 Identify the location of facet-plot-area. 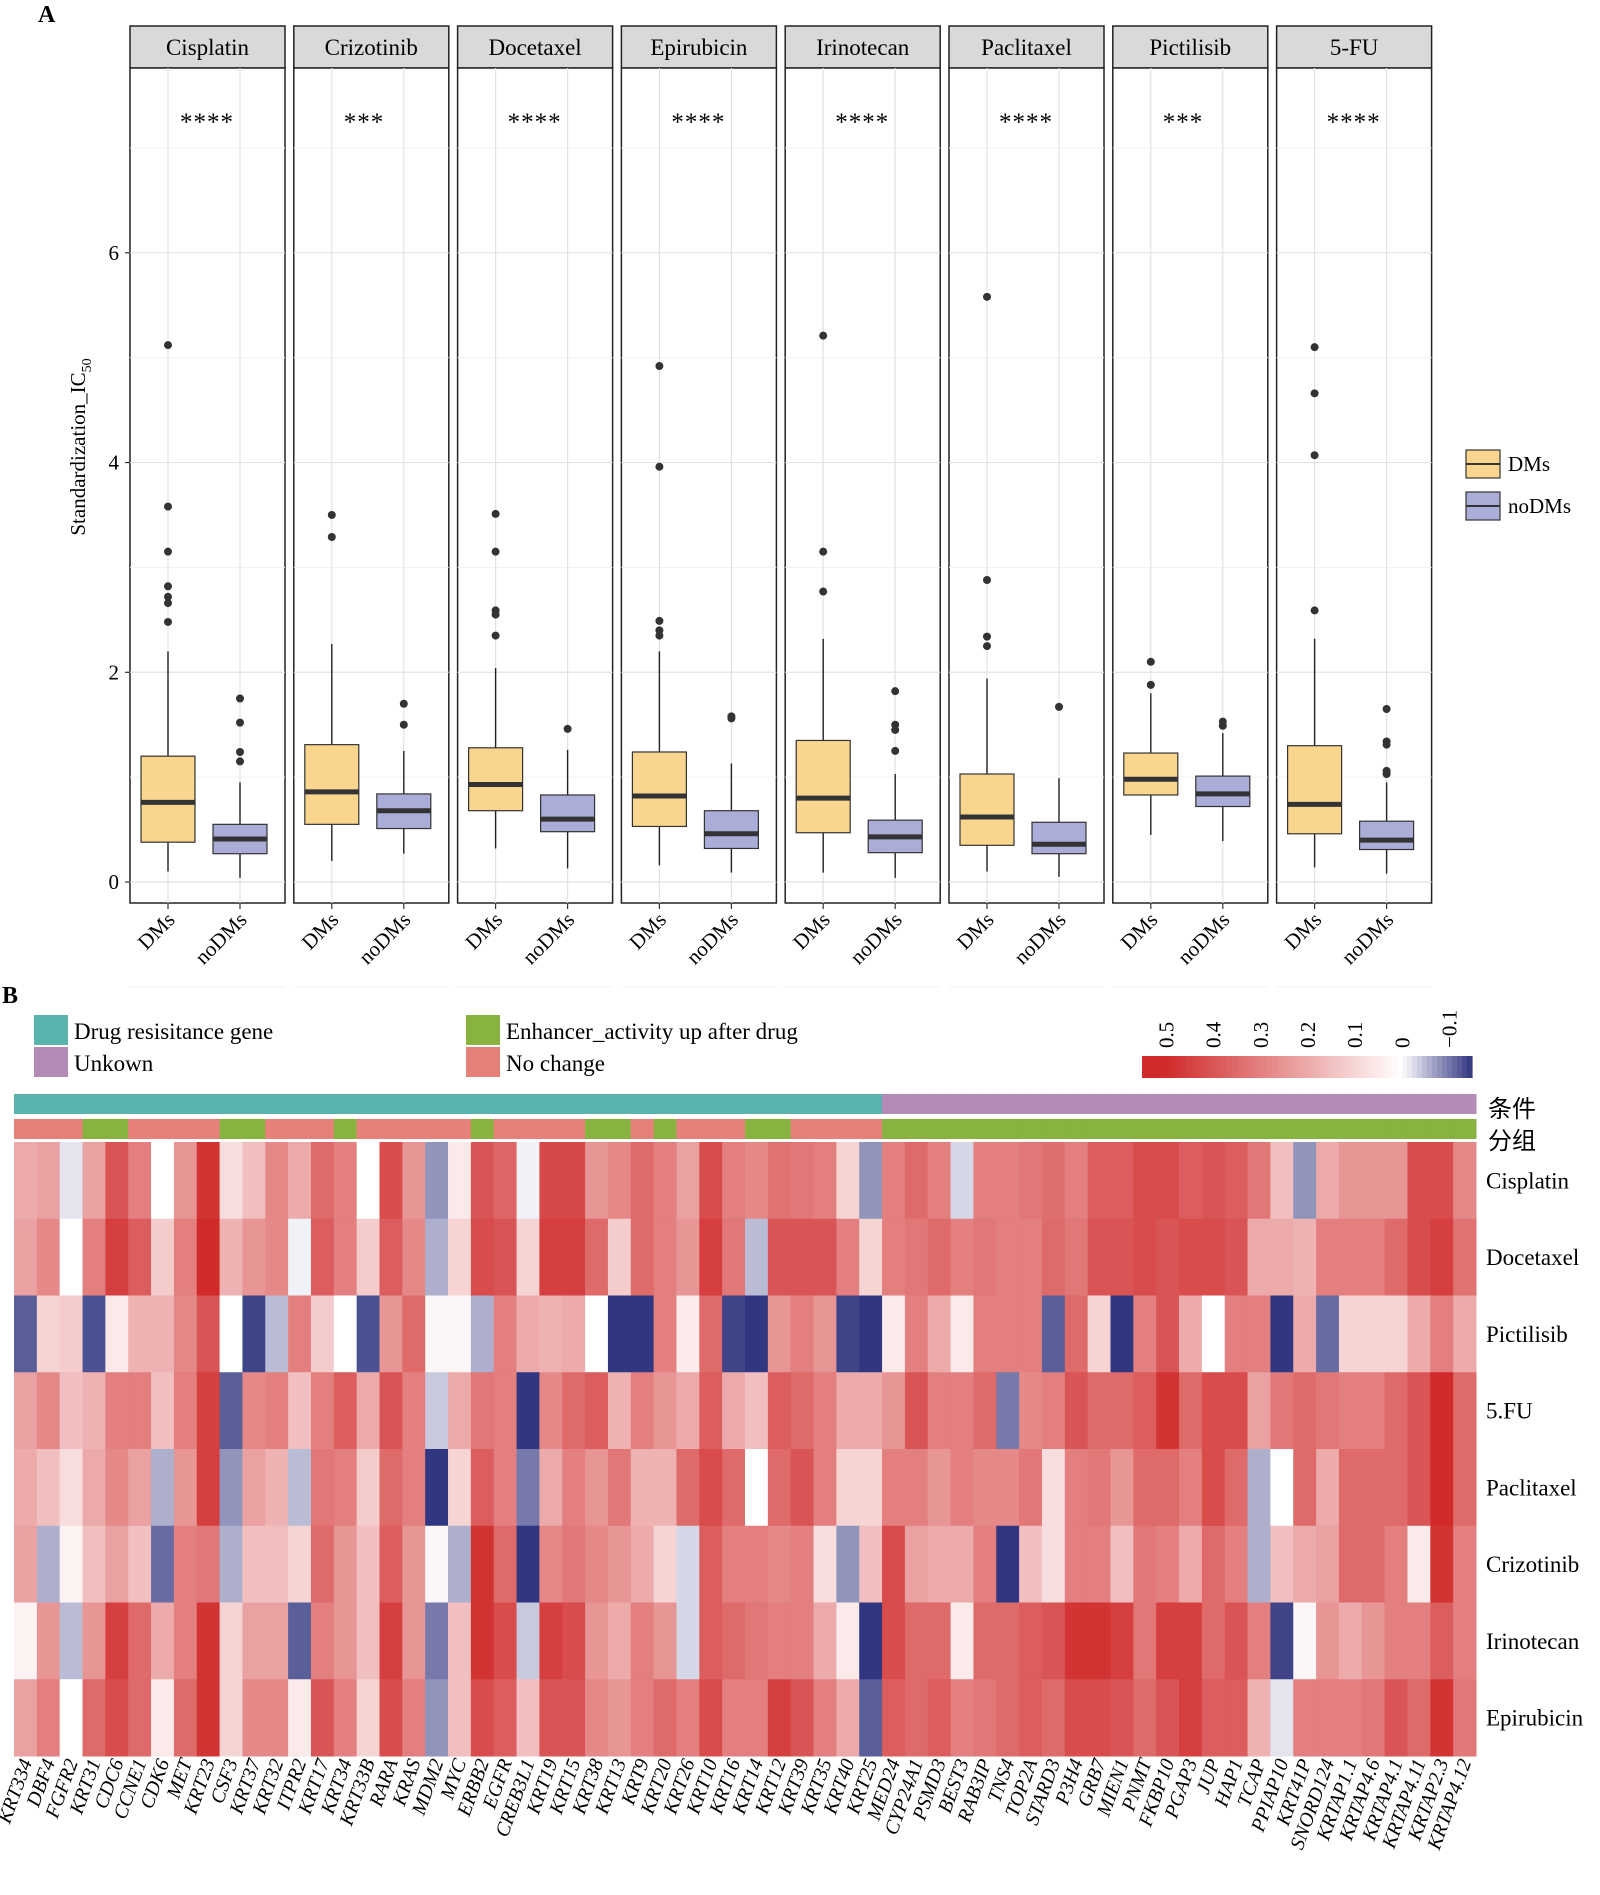
(862, 485).